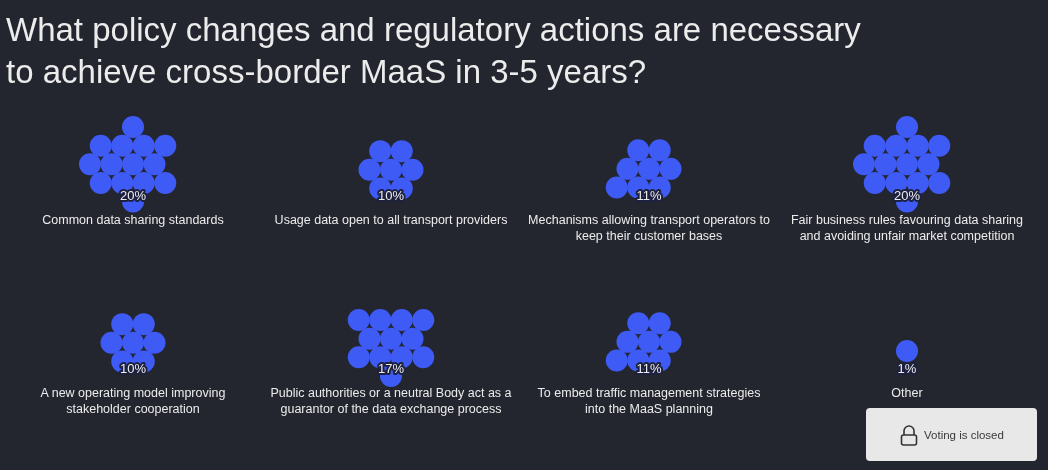  What do you see at coordinates (907, 228) in the screenshot?
I see `category-label: Fair business rules favouring data sharing and avoiding unfair market competition` at bounding box center [907, 228].